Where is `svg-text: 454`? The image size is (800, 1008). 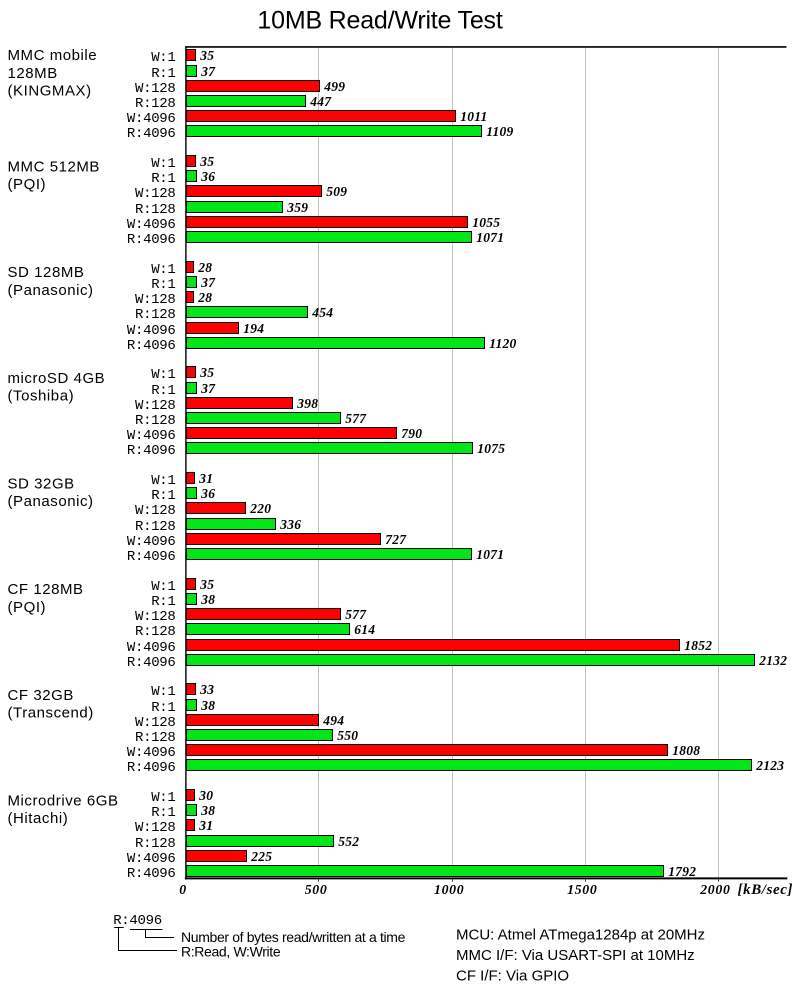
svg-text: 454 is located at coordinates (322, 312).